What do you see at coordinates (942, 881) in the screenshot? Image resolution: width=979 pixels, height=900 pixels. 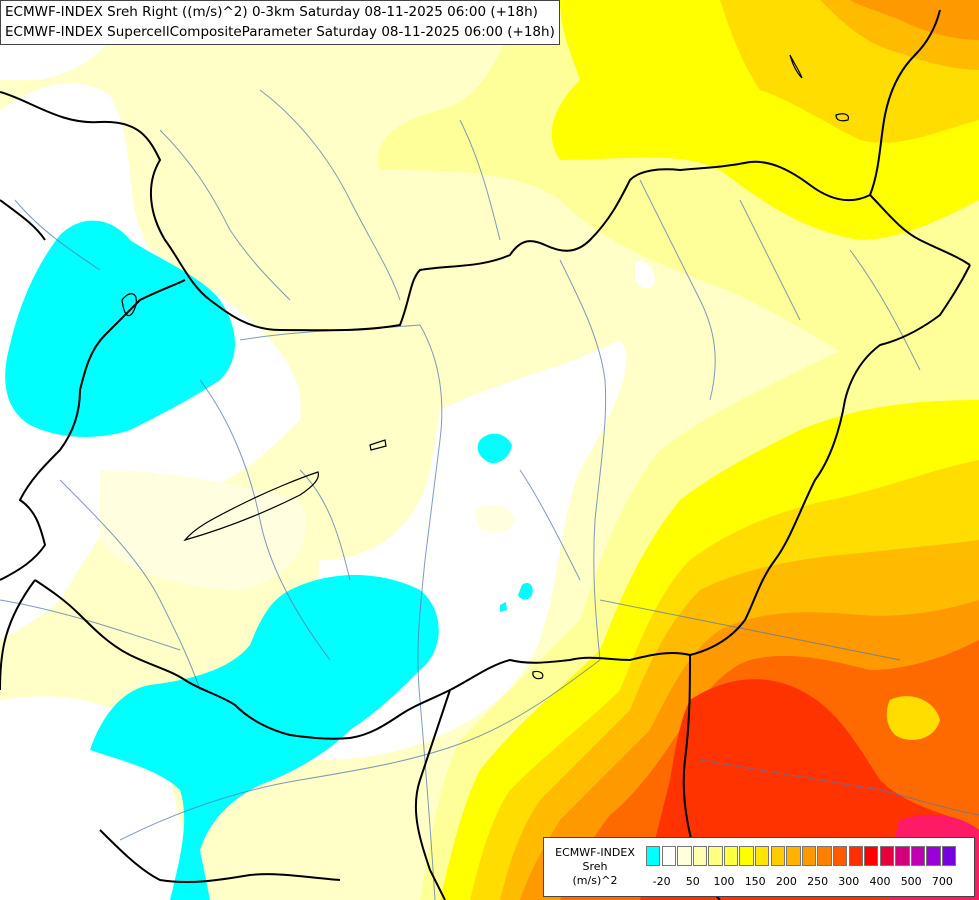 I see `legend-tick-label: 700` at bounding box center [942, 881].